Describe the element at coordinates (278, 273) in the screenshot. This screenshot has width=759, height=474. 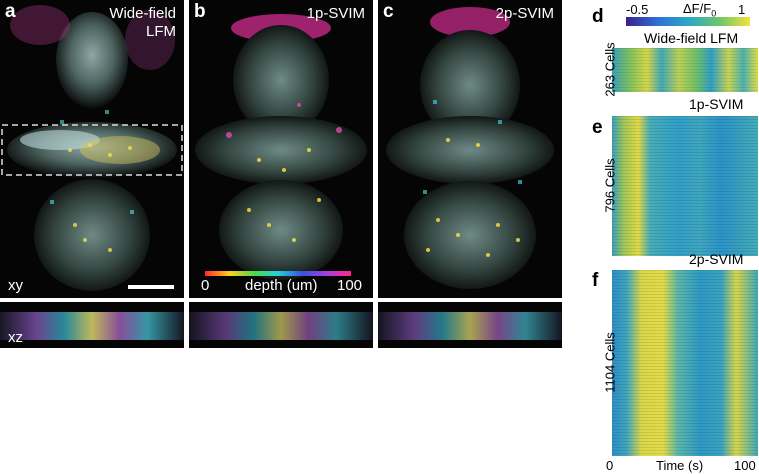
I see `depth-colorbar` at that location.